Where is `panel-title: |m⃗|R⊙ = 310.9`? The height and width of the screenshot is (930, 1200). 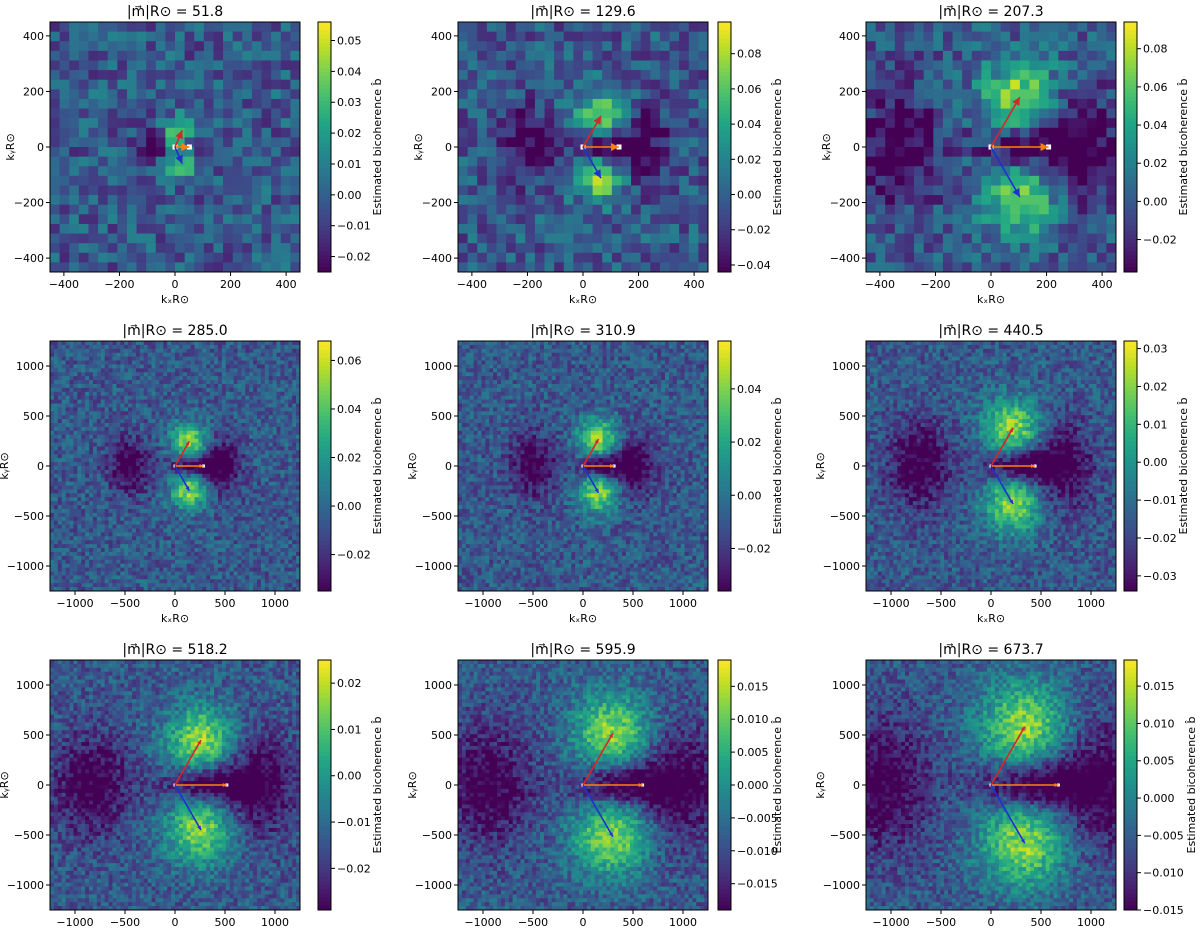 panel-title: |m⃗|R⊙ = 310.9 is located at coordinates (582, 331).